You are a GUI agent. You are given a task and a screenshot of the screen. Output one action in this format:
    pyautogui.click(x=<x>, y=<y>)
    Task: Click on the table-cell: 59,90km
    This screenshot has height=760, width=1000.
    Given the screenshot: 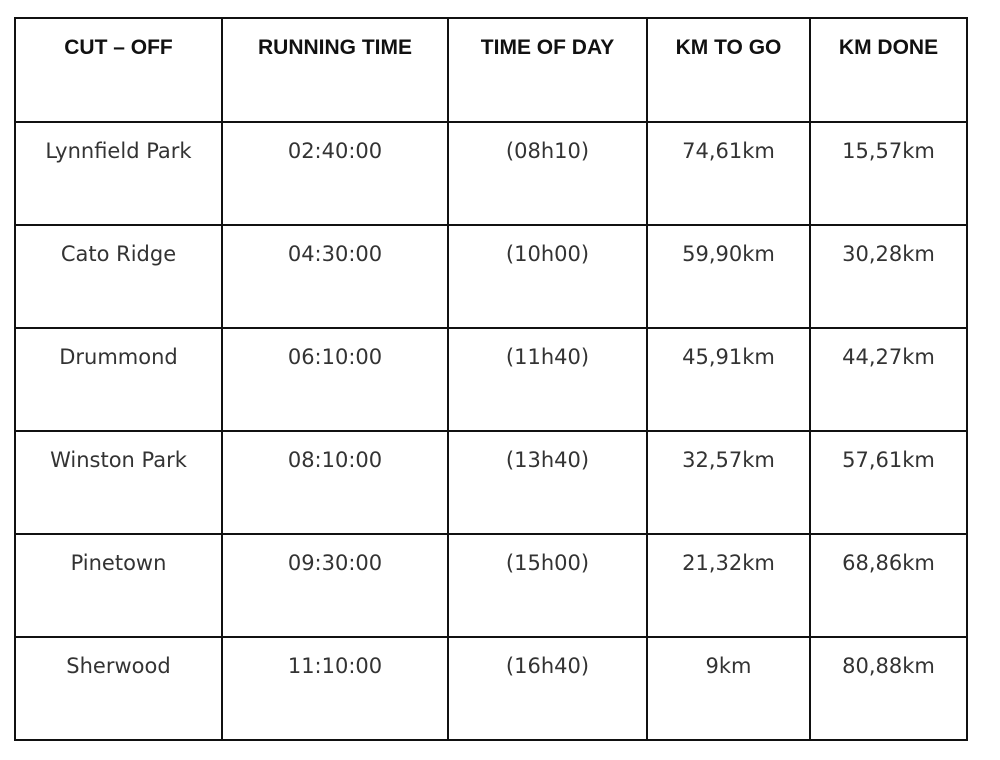 What is the action you would take?
    pyautogui.click(x=728, y=276)
    